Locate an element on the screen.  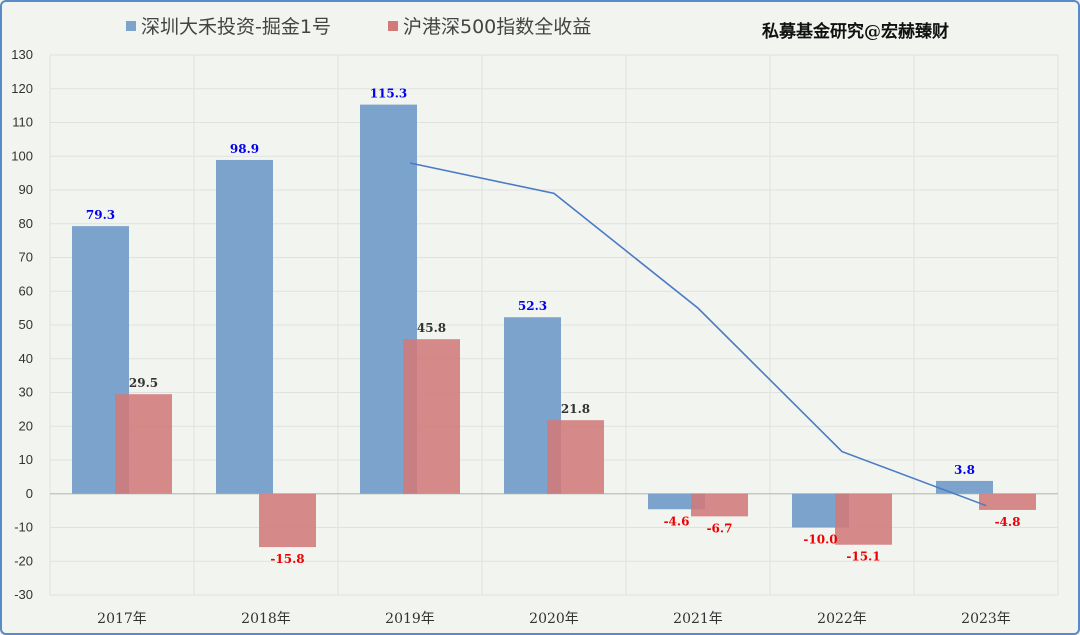
data-label-series1-2: 115.3 is located at coordinates (389, 94).